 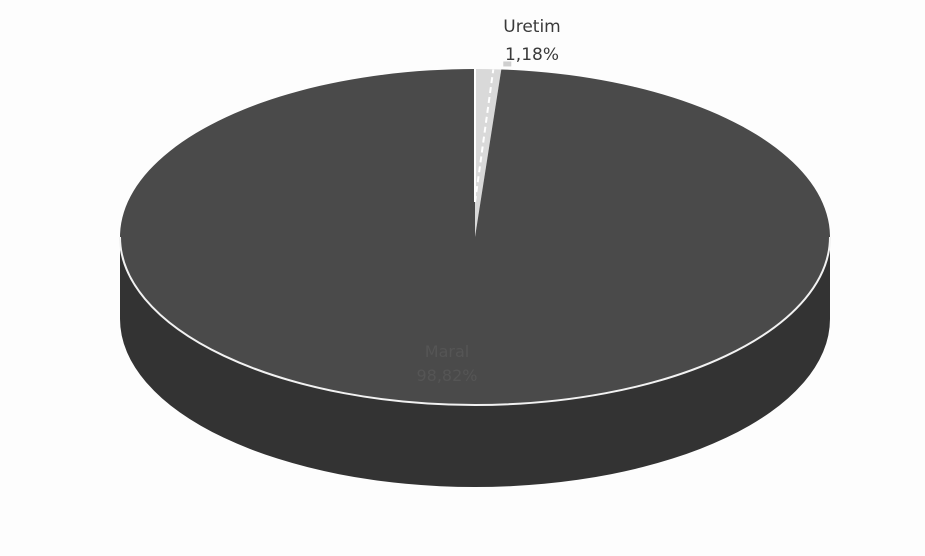 I want to click on leader-line-uretim, so click(x=484, y=136).